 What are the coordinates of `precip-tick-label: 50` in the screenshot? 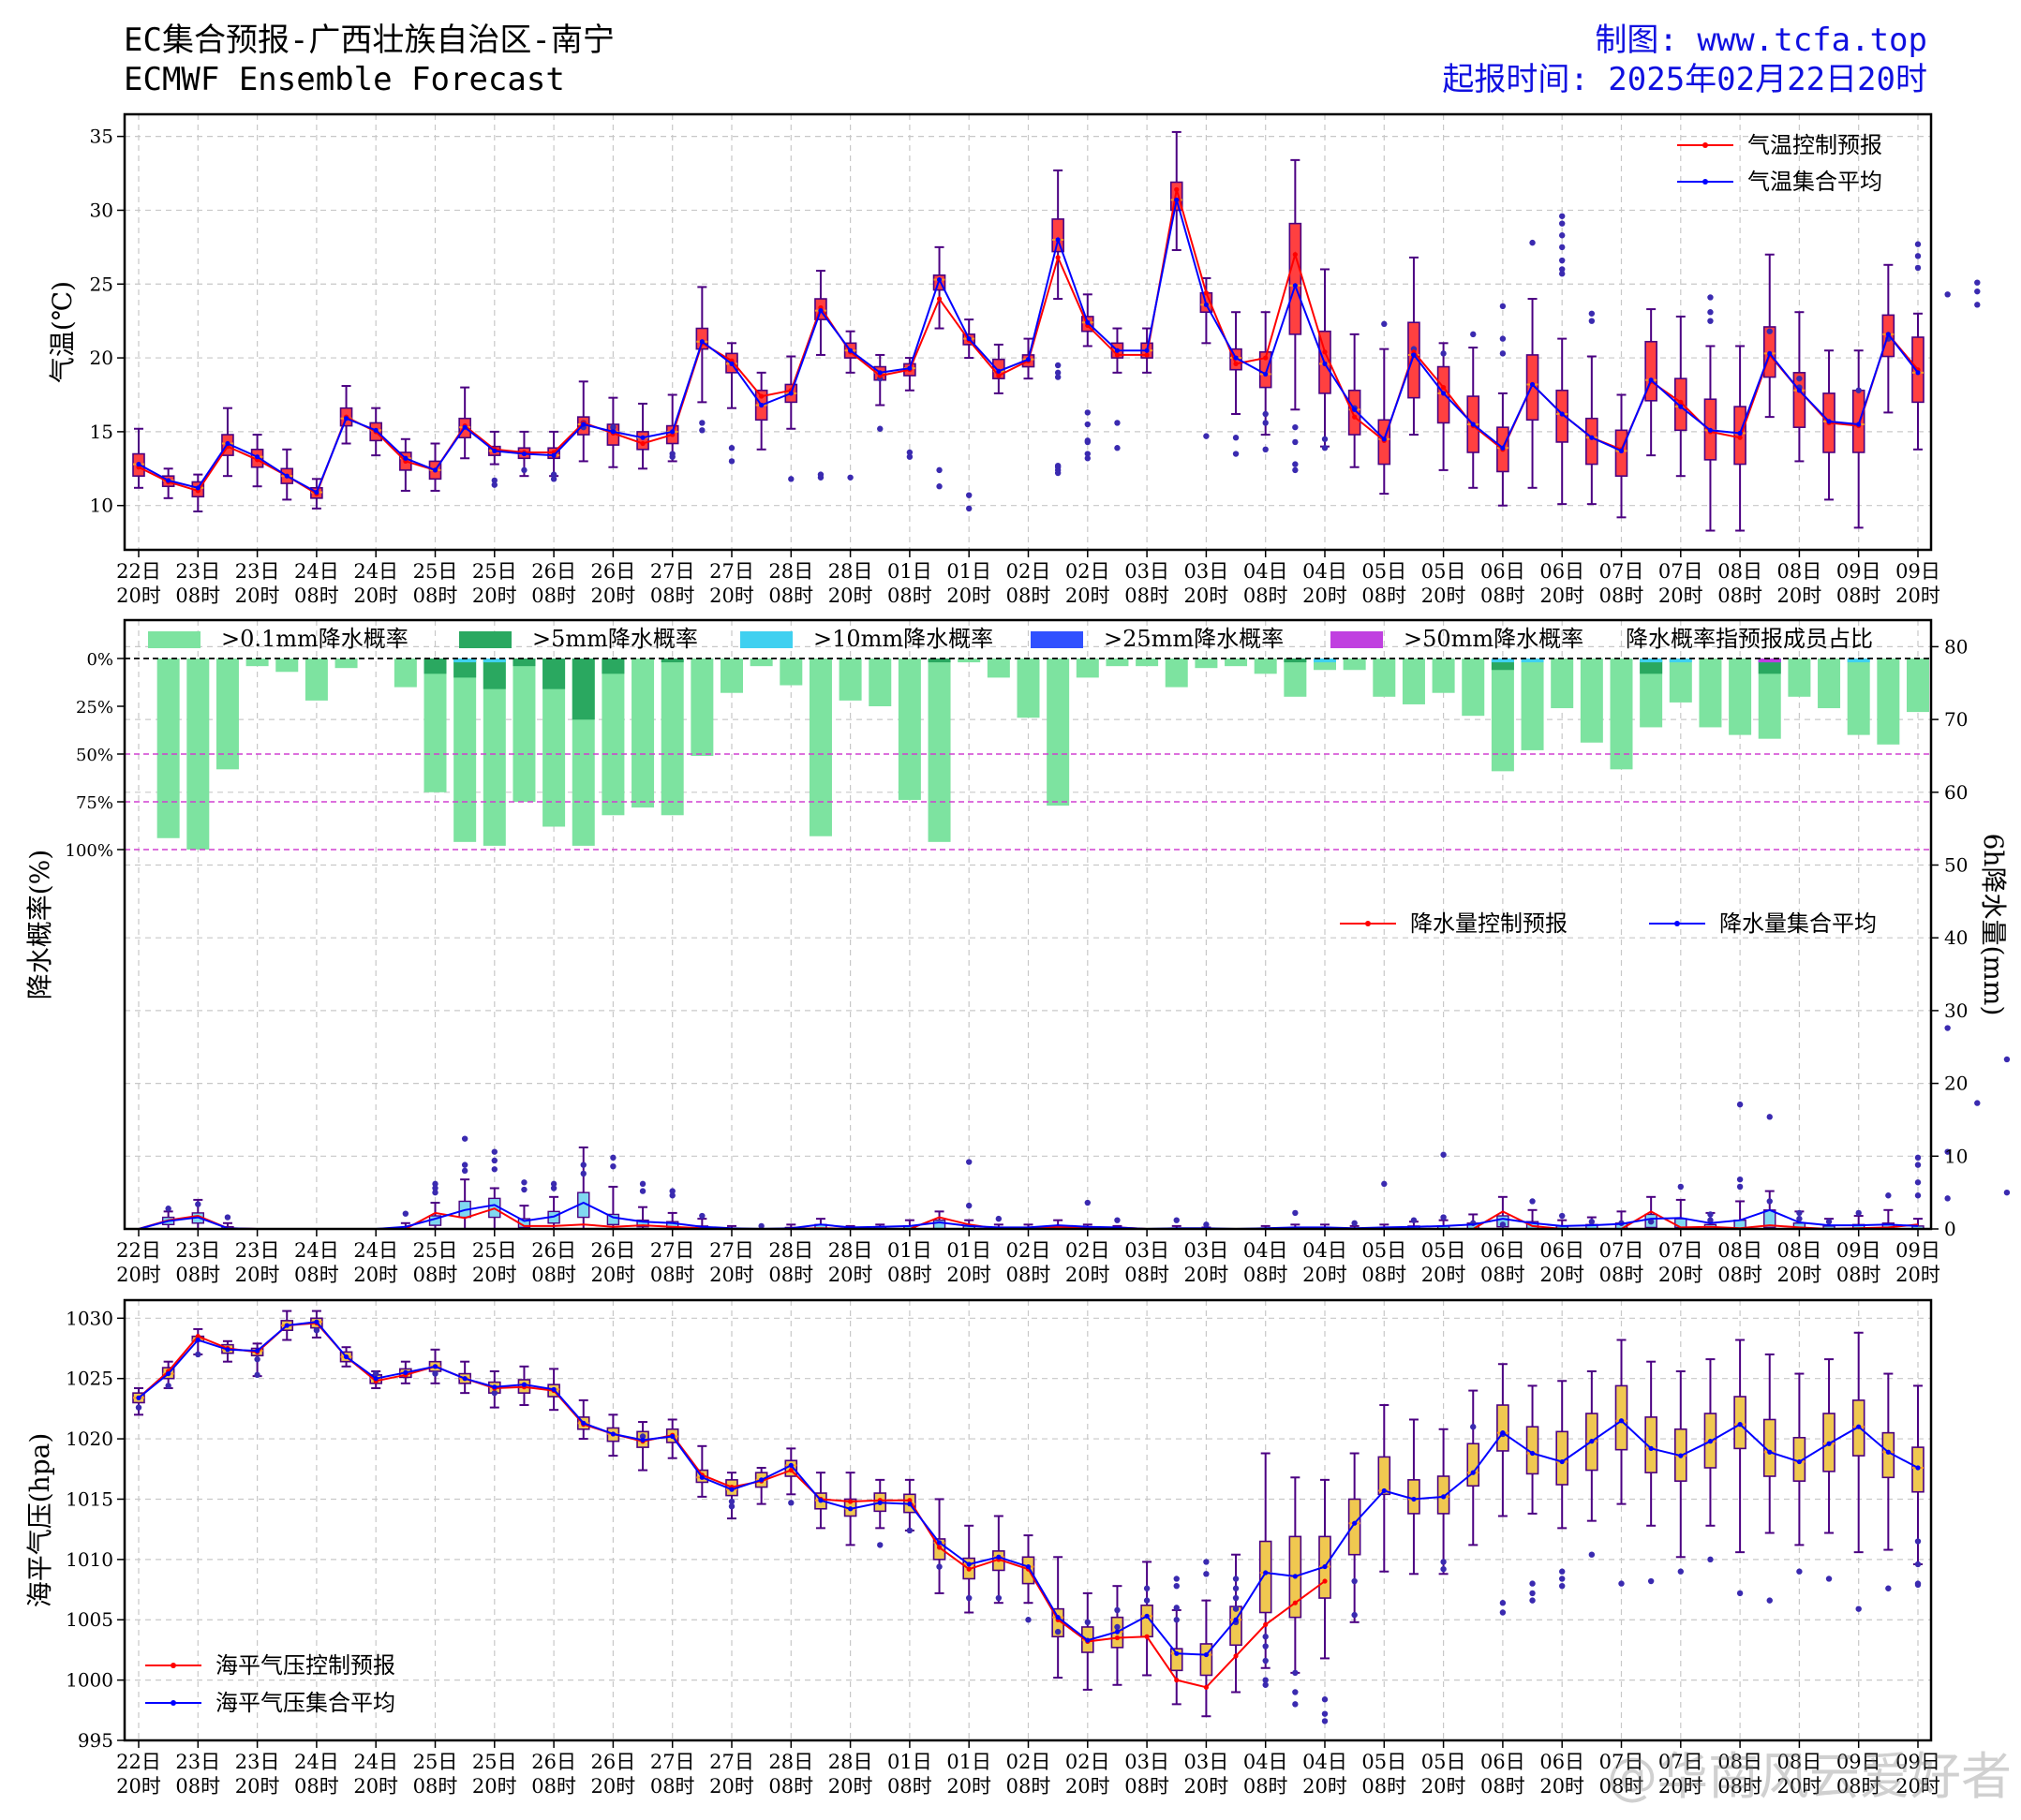 It's located at (1956, 865).